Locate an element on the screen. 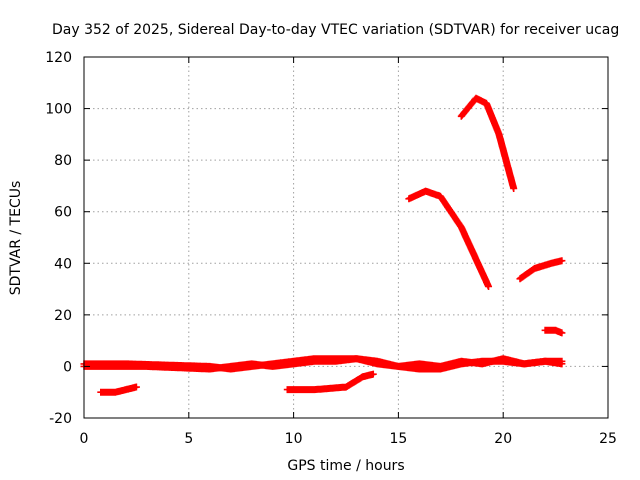  x-tick-label: 5 is located at coordinates (188, 439).